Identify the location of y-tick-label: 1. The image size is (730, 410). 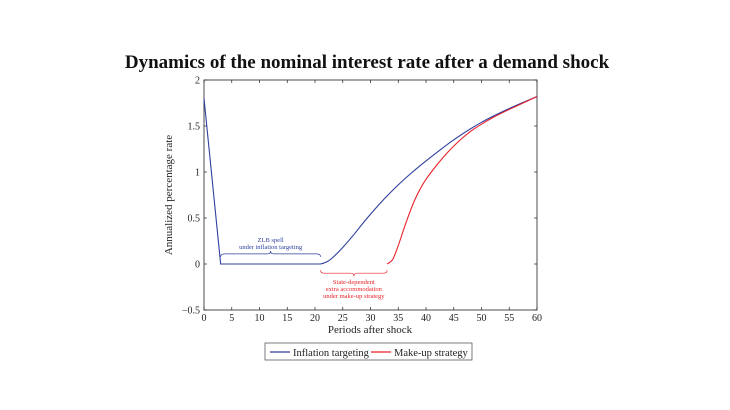
(197, 173).